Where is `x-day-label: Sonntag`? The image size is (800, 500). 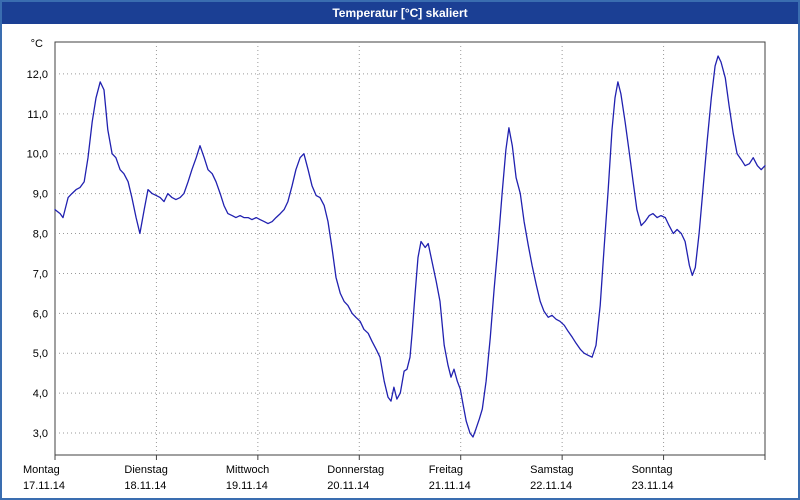 x-day-label: Sonntag is located at coordinates (652, 470).